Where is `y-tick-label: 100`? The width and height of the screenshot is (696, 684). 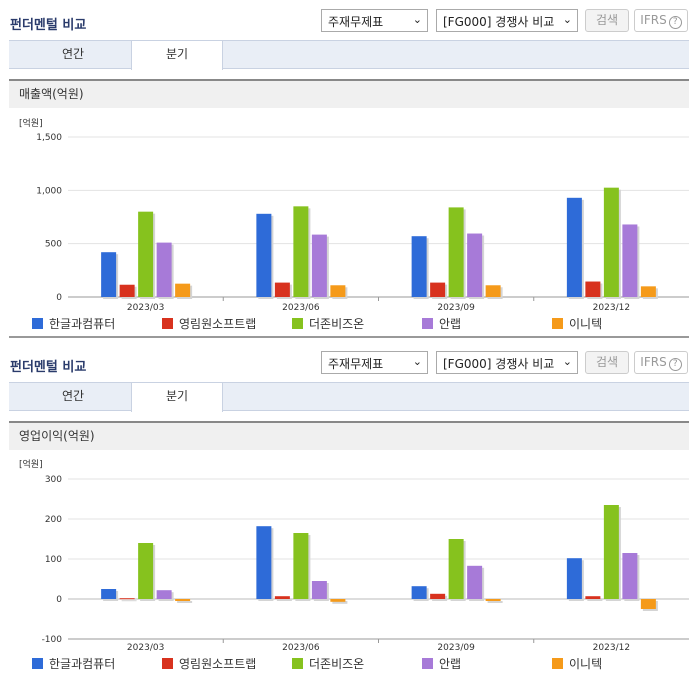
y-tick-label: 100 is located at coordinates (53, 560).